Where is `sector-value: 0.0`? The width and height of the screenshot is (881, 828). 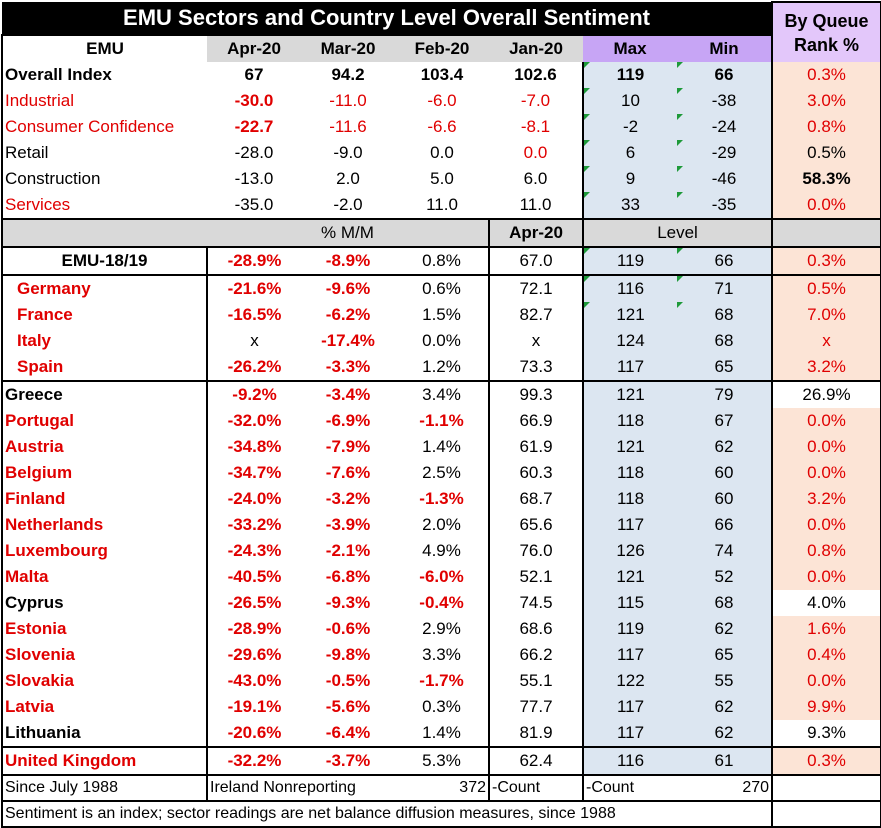
sector-value: 0.0 is located at coordinates (442, 152).